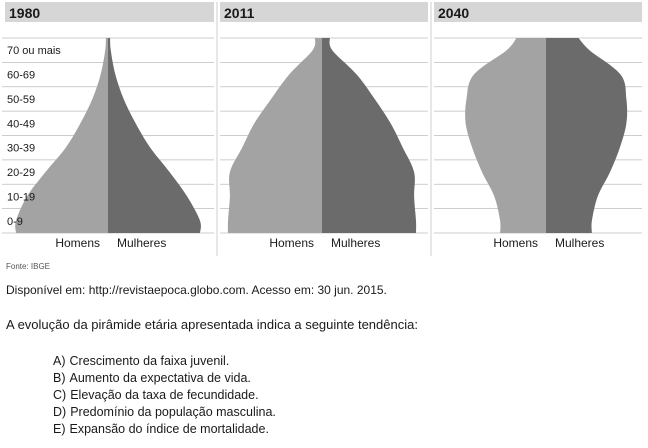 The width and height of the screenshot is (648, 448). I want to click on pyramid-homens-2040, so click(505, 135).